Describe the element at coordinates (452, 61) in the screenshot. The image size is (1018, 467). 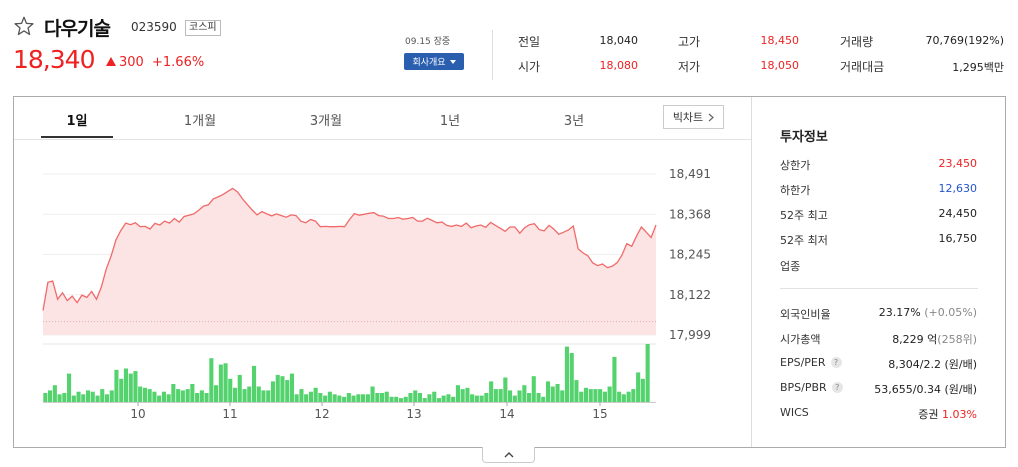
I see `caret-down-icon` at that location.